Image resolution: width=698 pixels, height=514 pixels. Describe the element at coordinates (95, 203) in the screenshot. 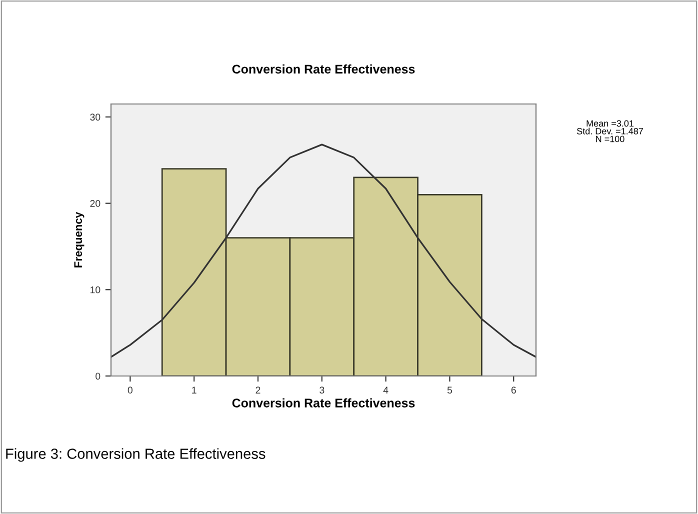

I see `y-tick-label: 20` at that location.